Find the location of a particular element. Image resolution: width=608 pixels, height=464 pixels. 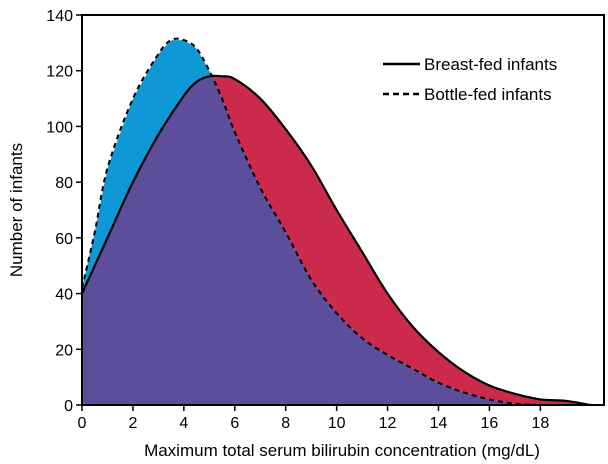

y-tick-label: 40 is located at coordinates (64, 295).